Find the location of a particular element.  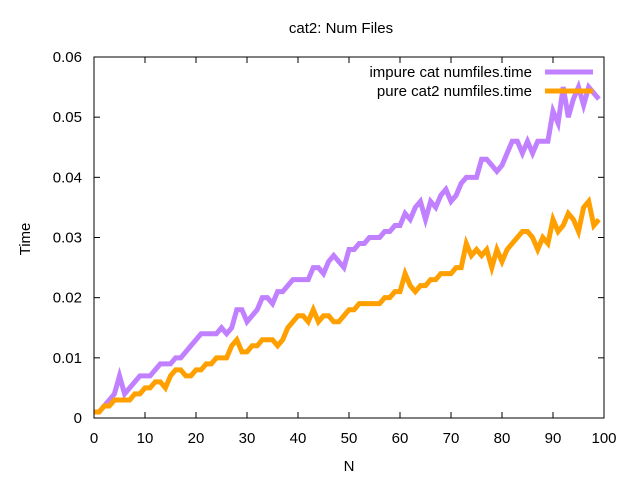

legend-label-2: pure cat2 numfiles.time is located at coordinates (454, 91).